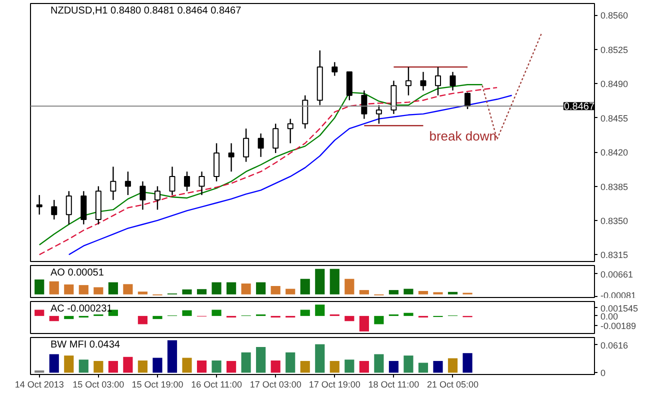 The image size is (654, 400). What do you see at coordinates (334, 385) in the screenshot?
I see `x-tick-label: 17 Oct 19:00` at bounding box center [334, 385].